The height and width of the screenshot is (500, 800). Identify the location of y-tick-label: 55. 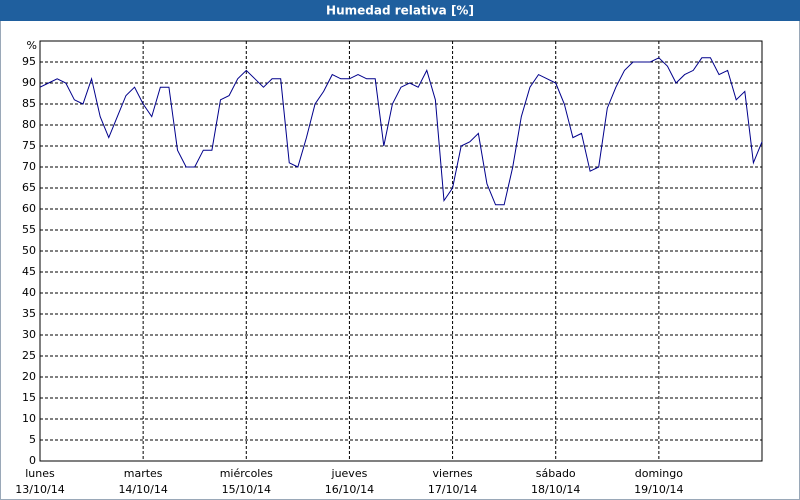
(29, 229).